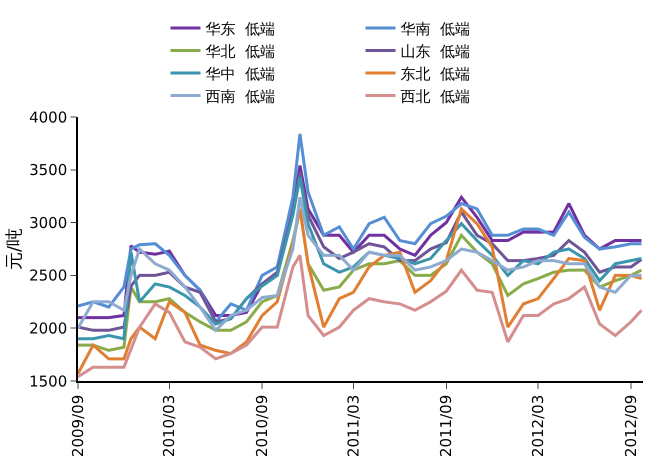 The height and width of the screenshot is (469, 657). What do you see at coordinates (631, 426) in the screenshot?
I see `x-tick-label: 2012/09` at bounding box center [631, 426].